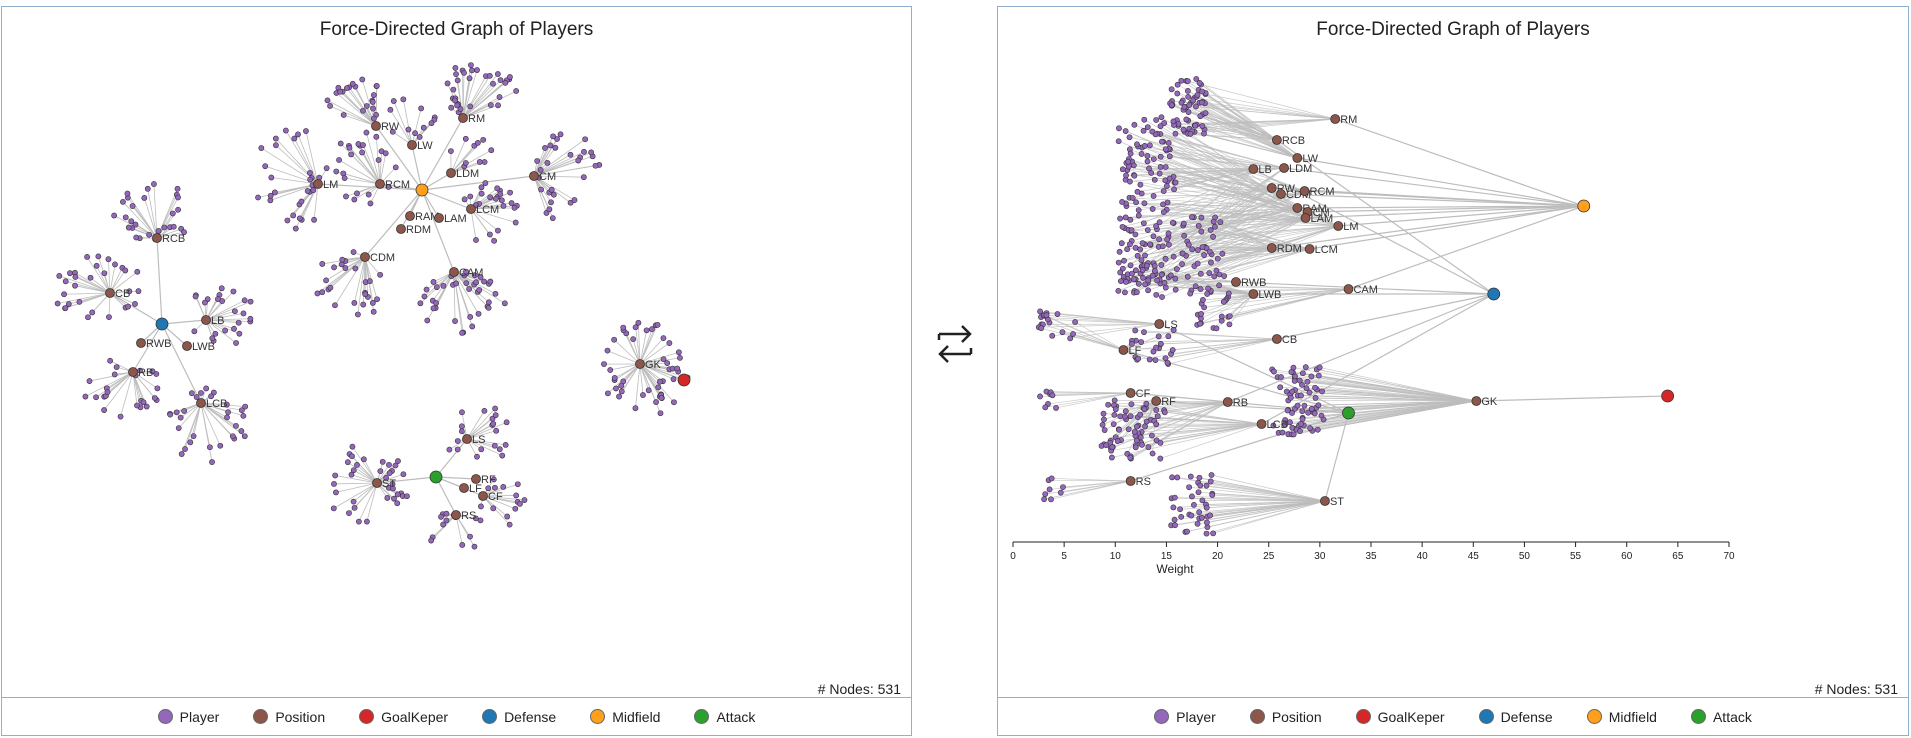 This screenshot has width=1911, height=738. I want to click on legend-label: Defense, so click(1526, 716).